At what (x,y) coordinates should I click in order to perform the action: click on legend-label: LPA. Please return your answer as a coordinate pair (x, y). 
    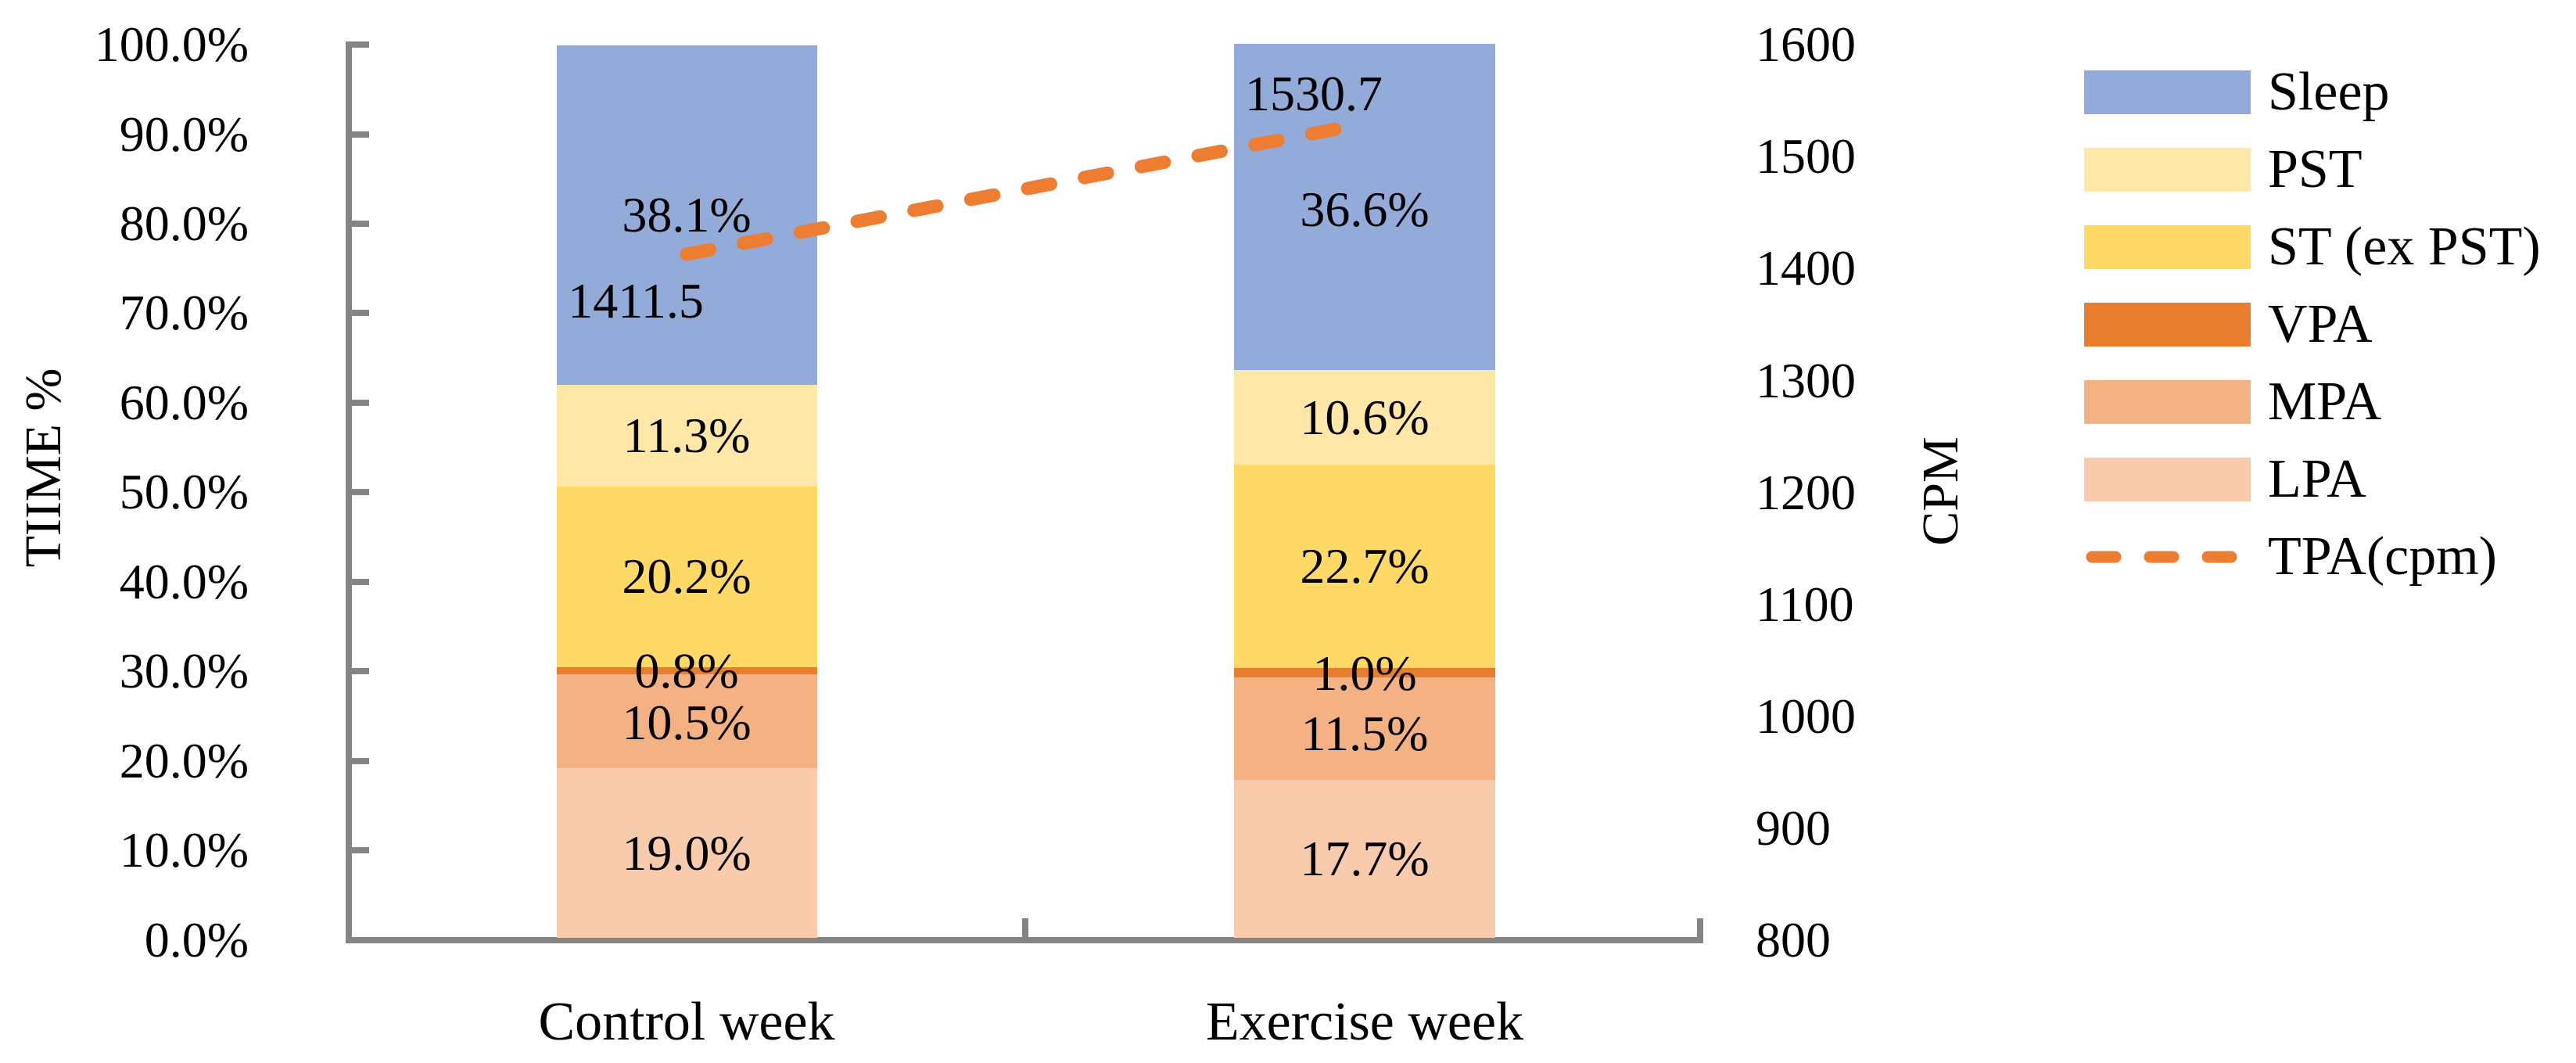
    Looking at the image, I should click on (2317, 479).